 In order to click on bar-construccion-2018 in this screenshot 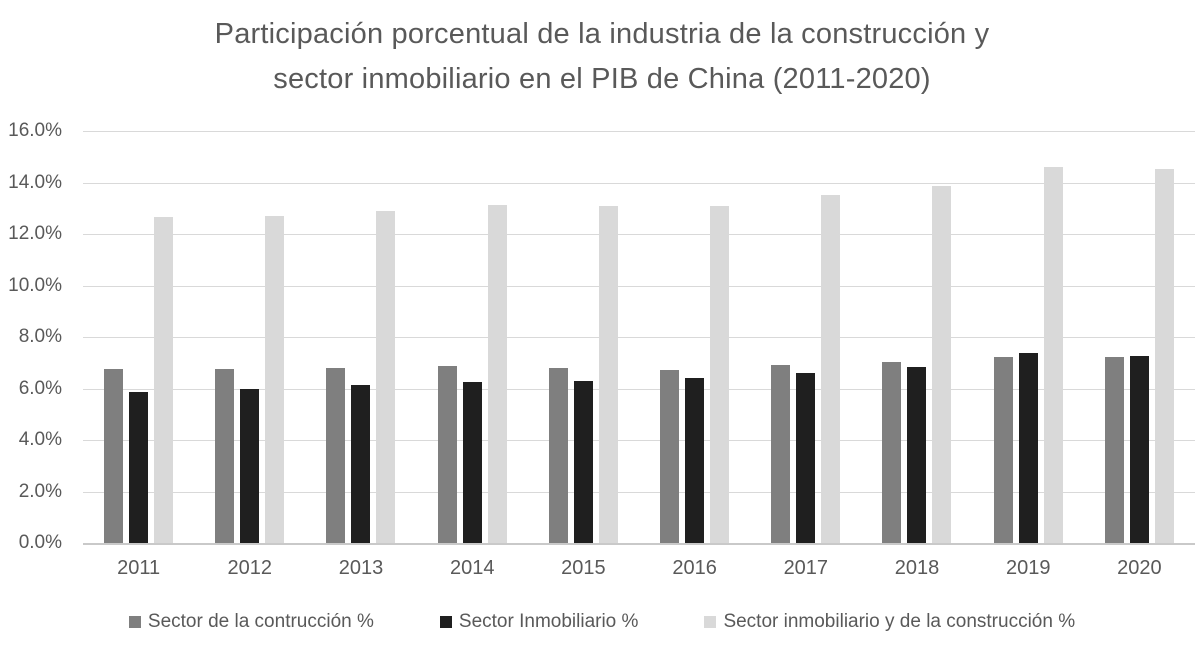, I will do `click(892, 452)`.